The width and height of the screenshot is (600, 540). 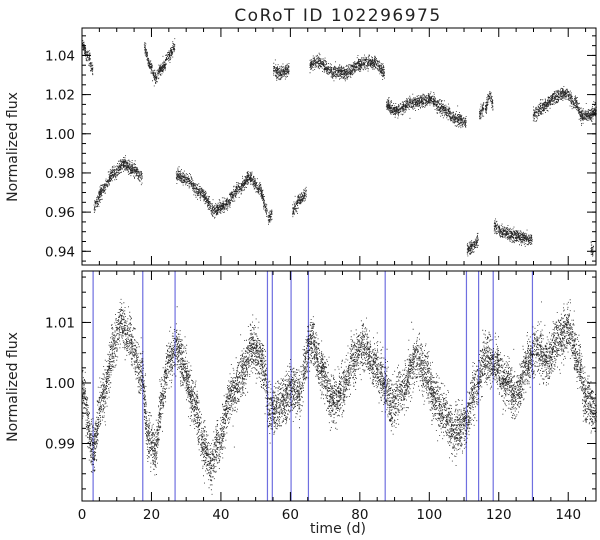 I want to click on top-y-axis-label: Normalized flux, so click(x=13, y=147).